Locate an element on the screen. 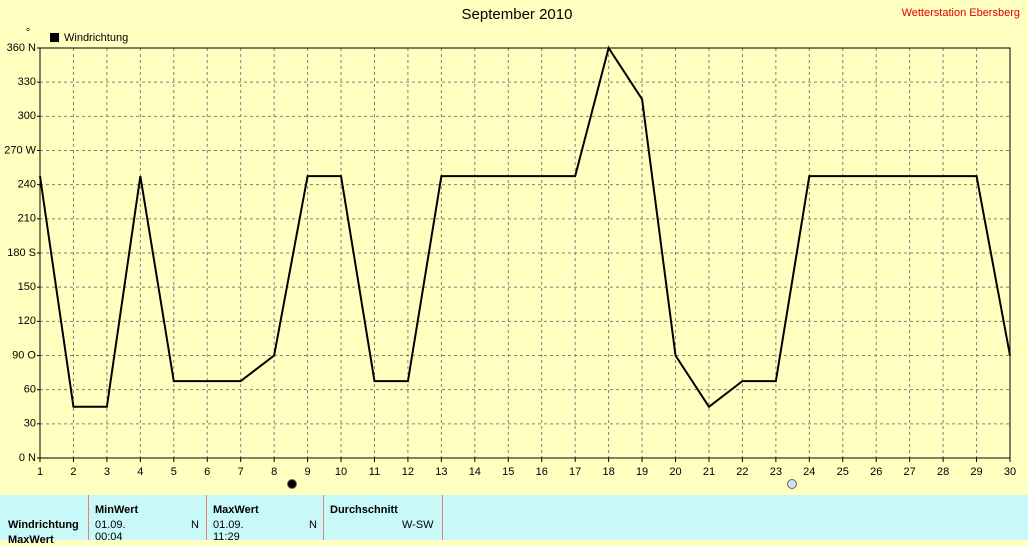 The width and height of the screenshot is (1028, 546). x-tick-label: 3 is located at coordinates (107, 472).